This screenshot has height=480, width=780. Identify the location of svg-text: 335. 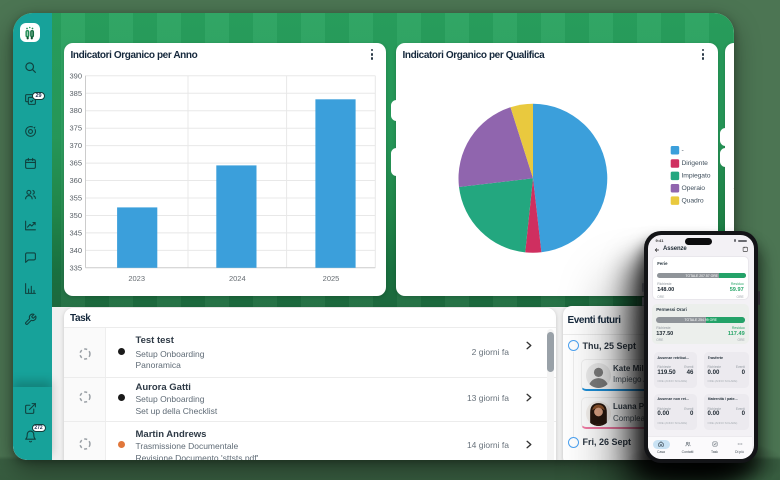
(75, 267).